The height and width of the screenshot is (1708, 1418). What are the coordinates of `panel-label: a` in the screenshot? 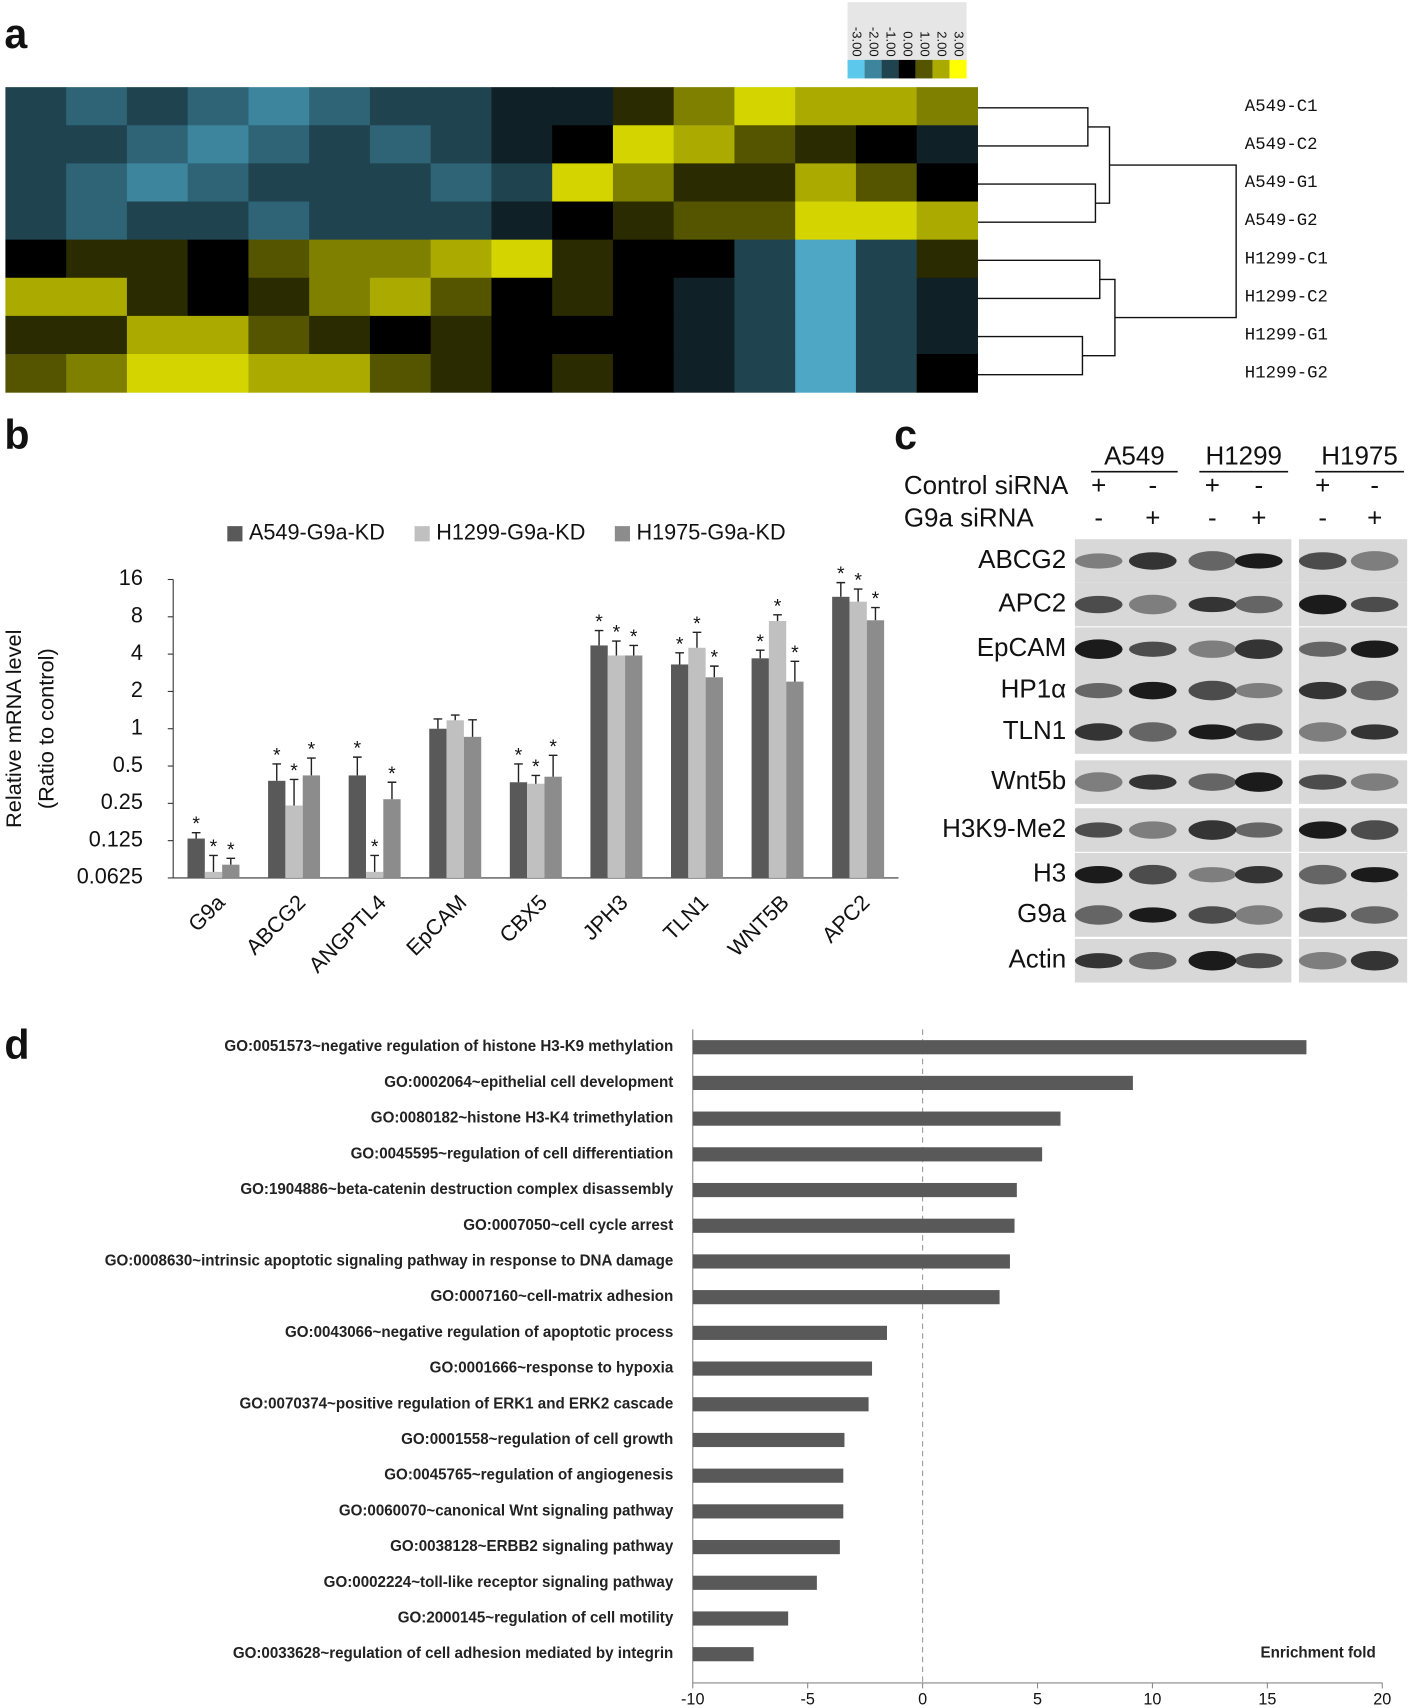 It's located at (16, 34).